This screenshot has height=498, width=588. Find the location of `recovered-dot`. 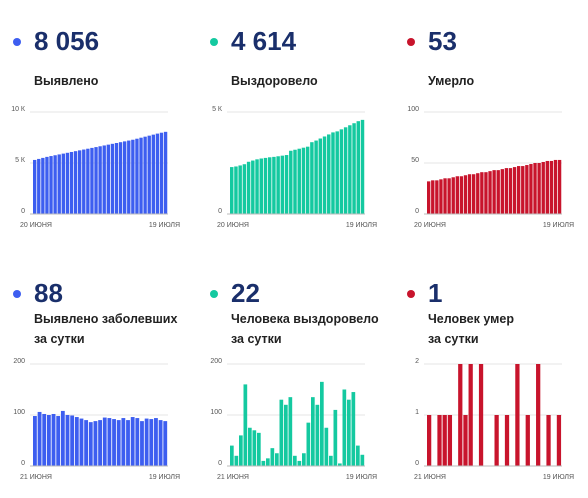

recovered-dot is located at coordinates (214, 42).